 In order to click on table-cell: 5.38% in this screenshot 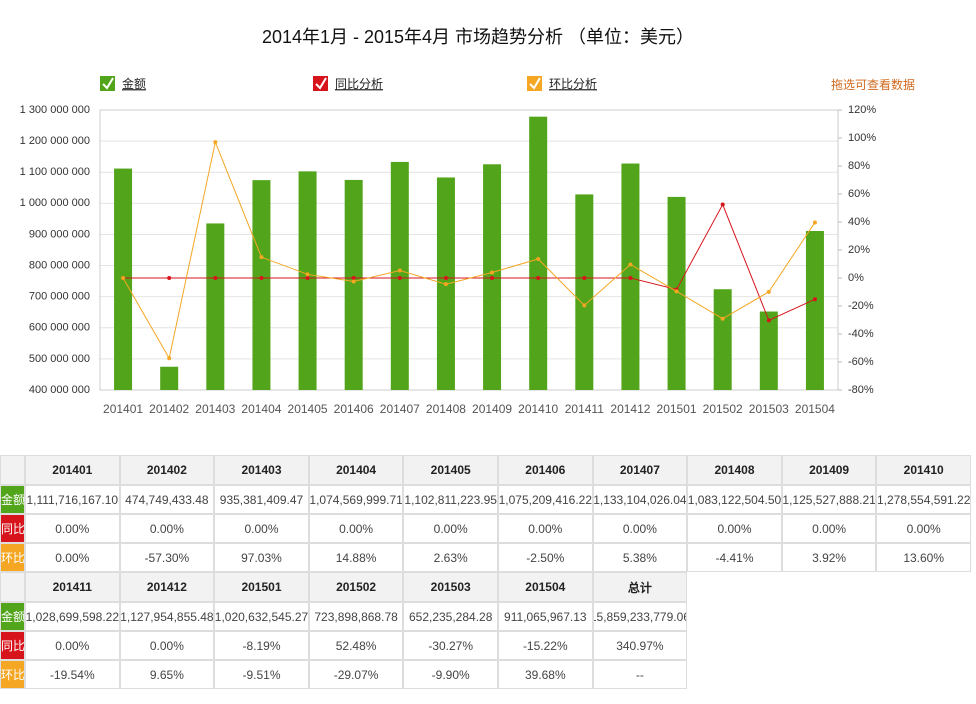, I will do `click(640, 557)`.